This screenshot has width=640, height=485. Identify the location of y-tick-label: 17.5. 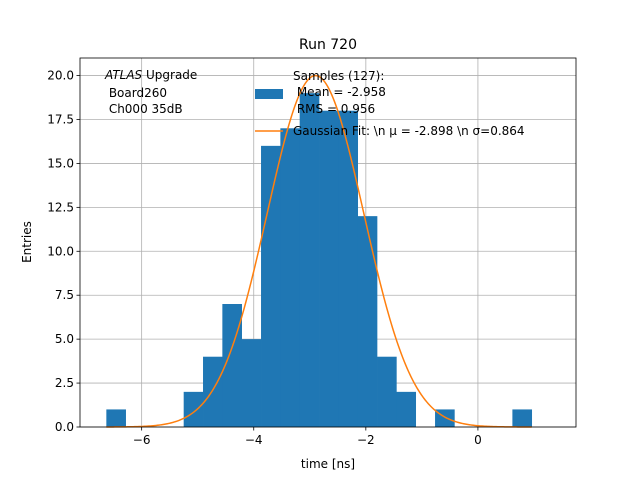
(60, 120).